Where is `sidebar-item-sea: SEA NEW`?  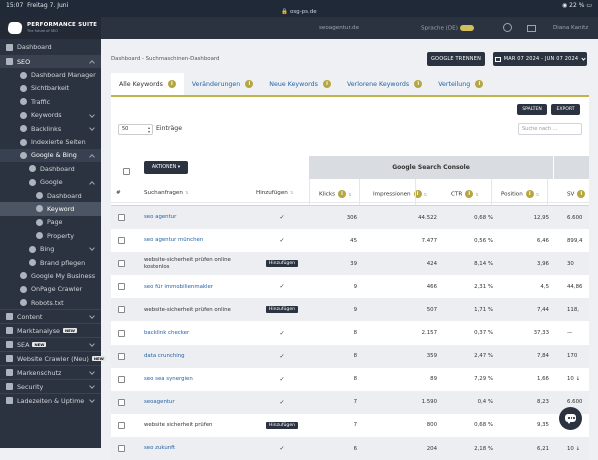
sidebar-item-sea: SEA NEW is located at coordinates (50, 344).